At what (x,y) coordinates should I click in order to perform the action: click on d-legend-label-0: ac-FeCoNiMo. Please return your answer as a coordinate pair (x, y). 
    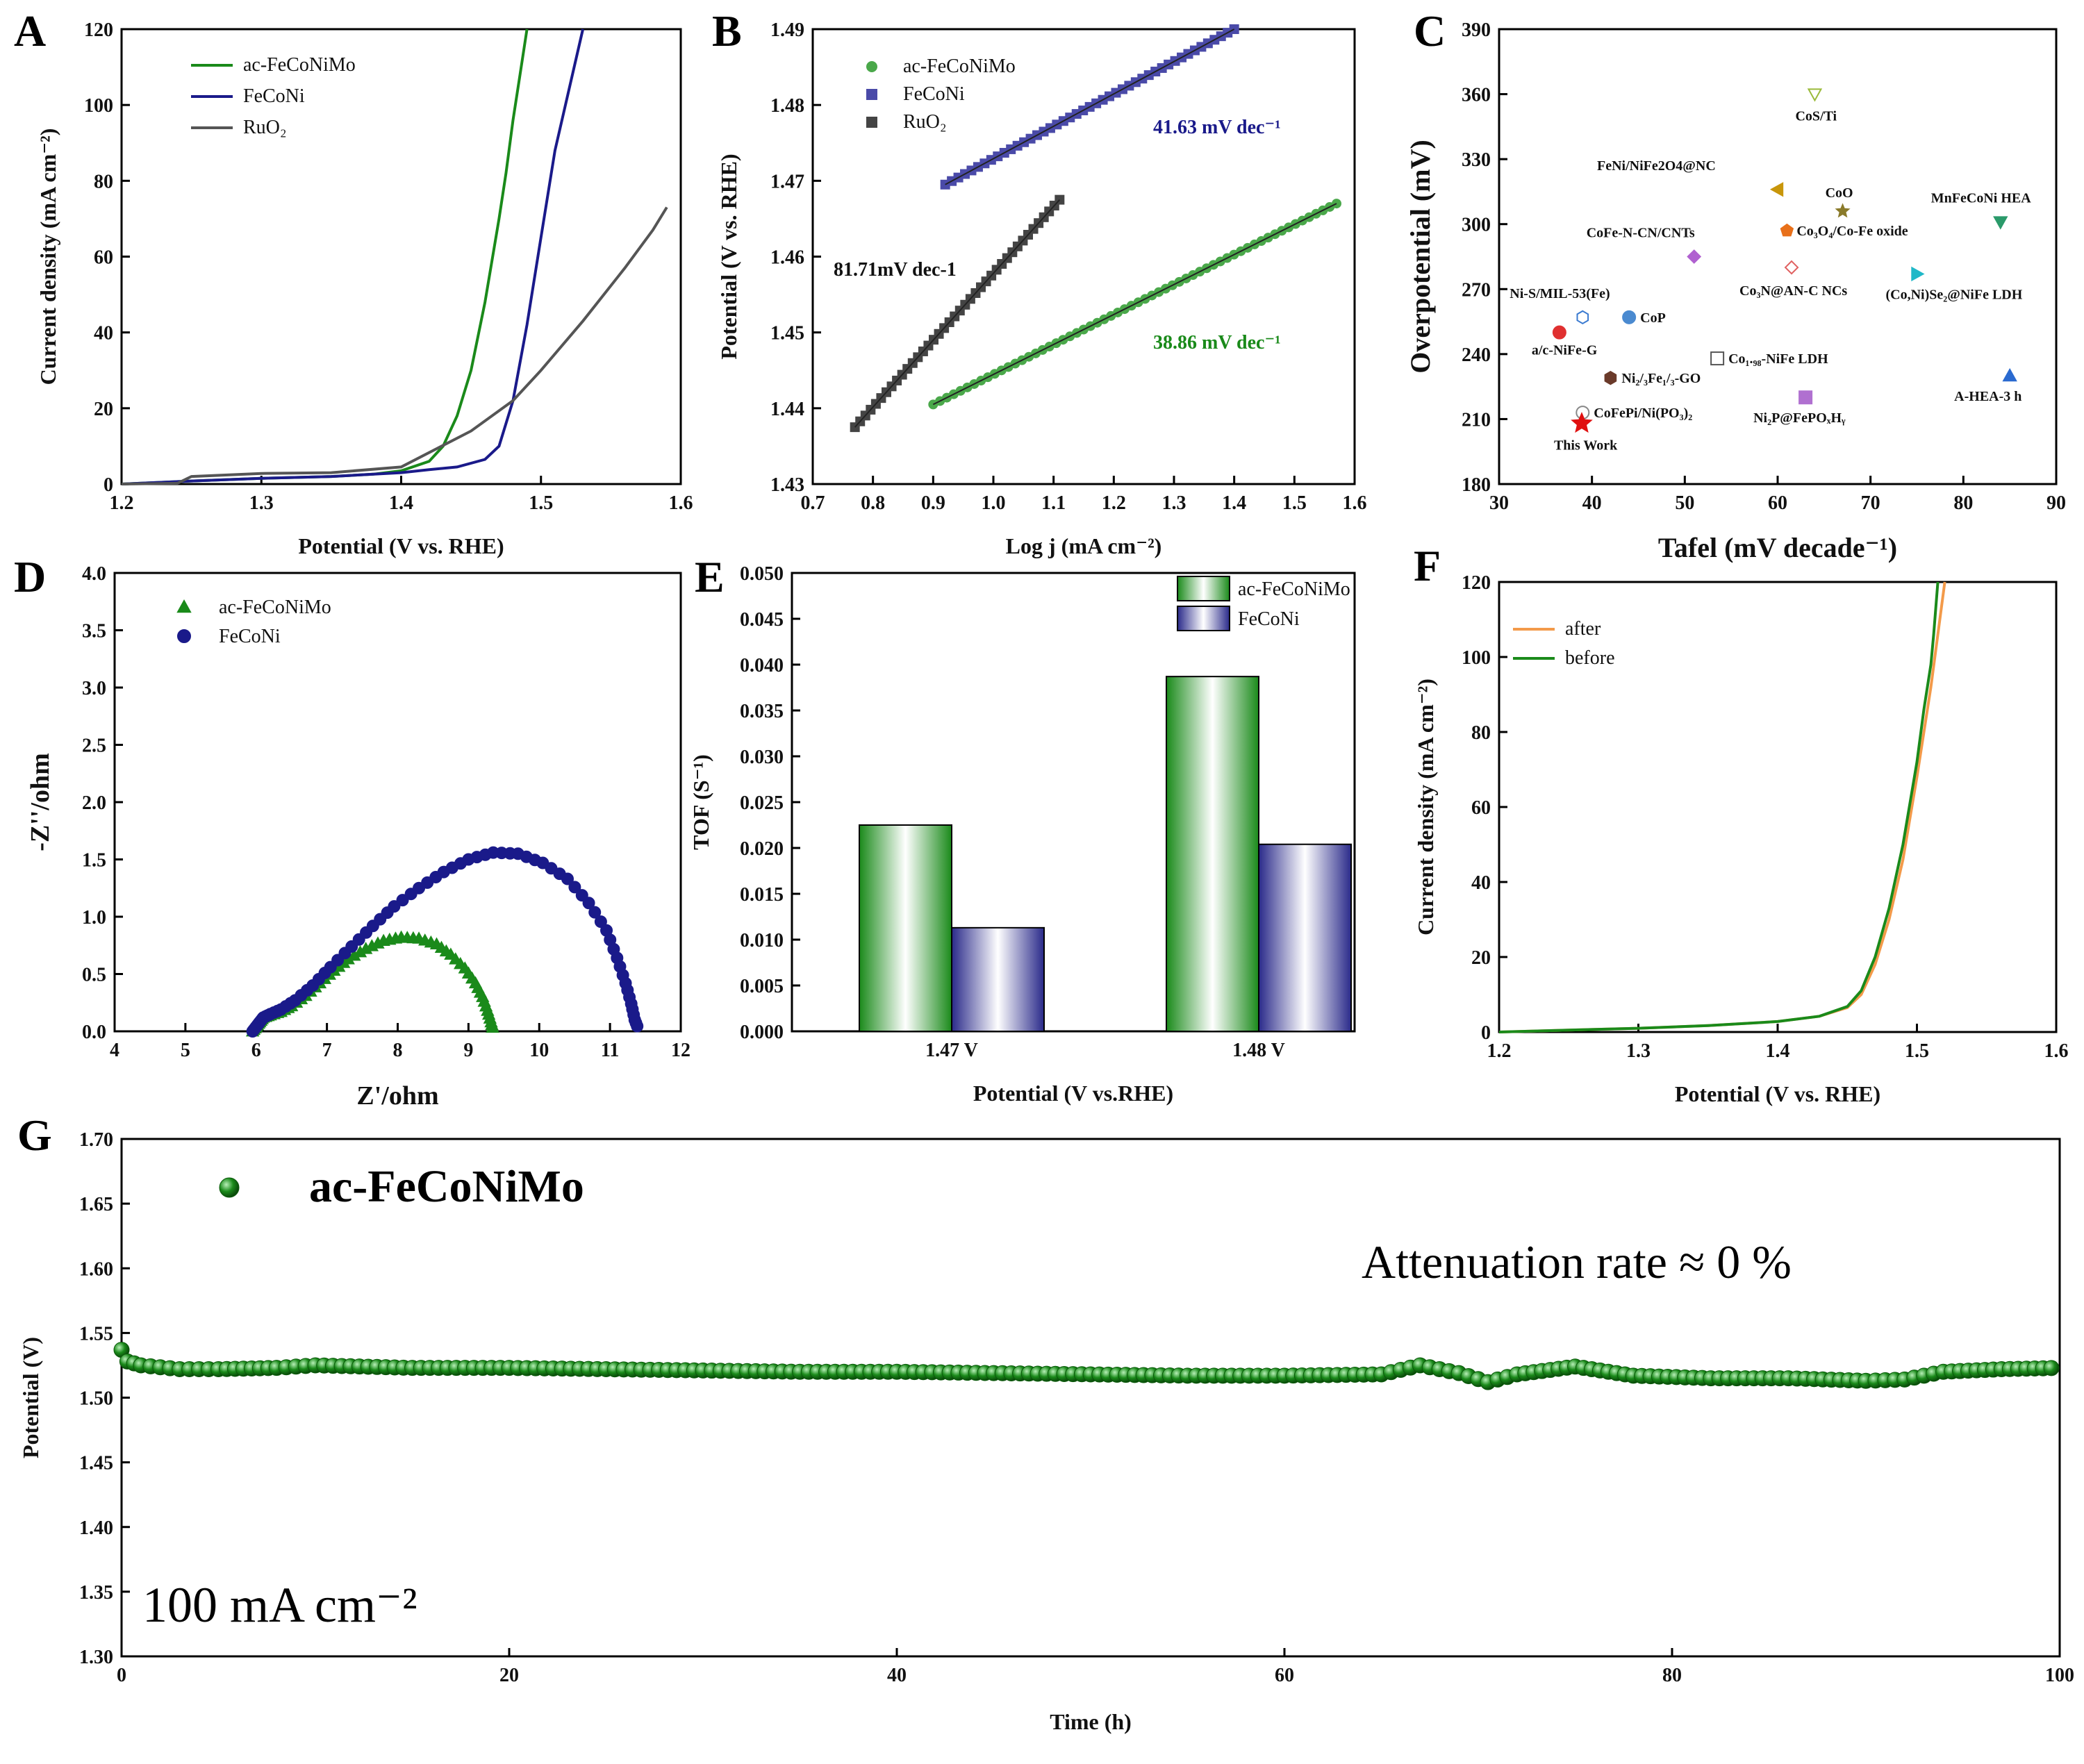
    Looking at the image, I should click on (275, 607).